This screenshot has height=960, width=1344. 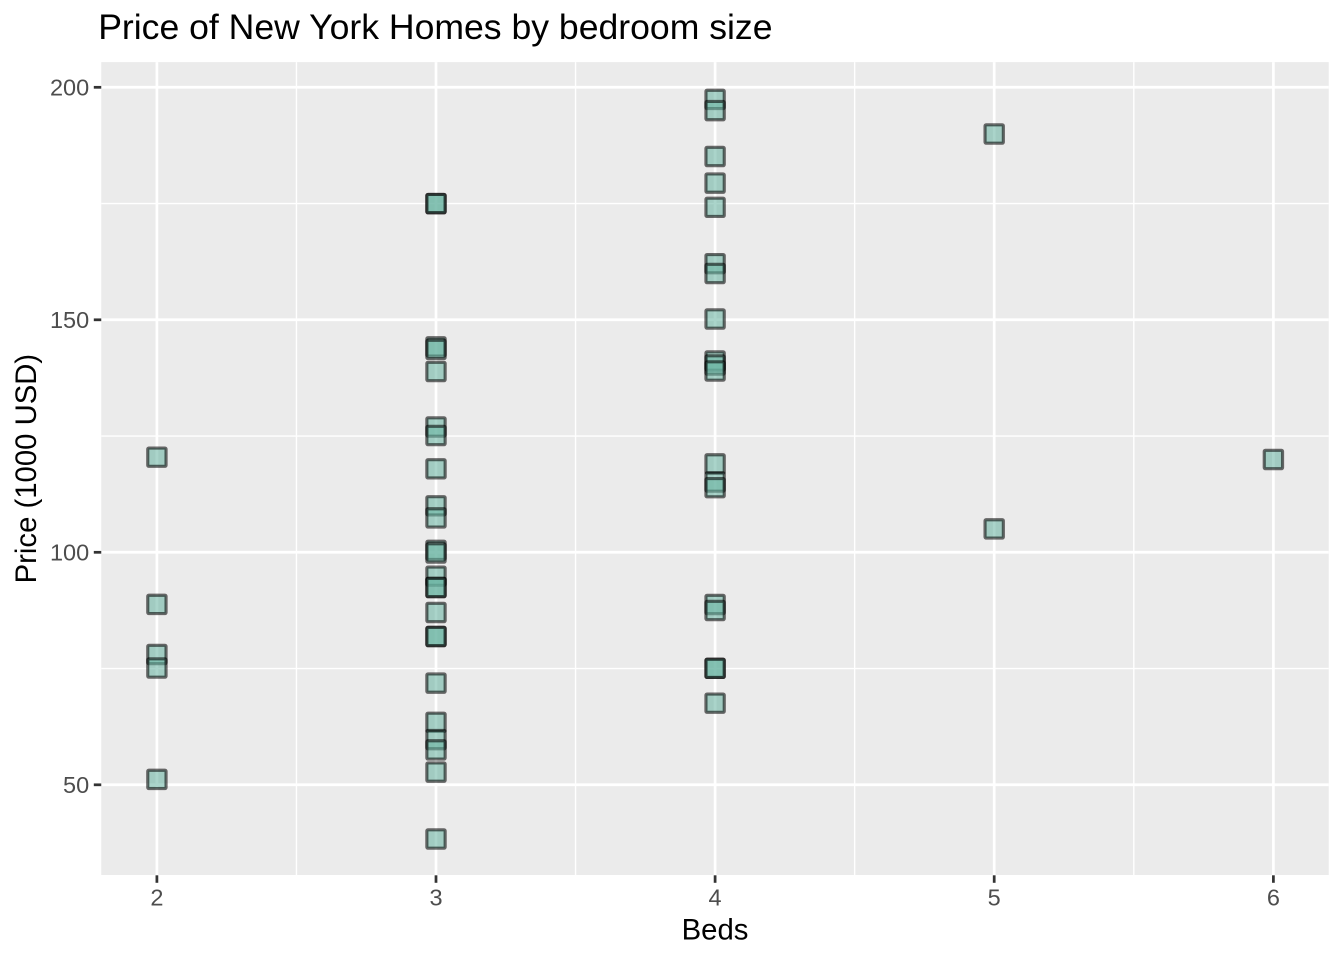 What do you see at coordinates (69, 320) in the screenshot?
I see `svg-text: 150` at bounding box center [69, 320].